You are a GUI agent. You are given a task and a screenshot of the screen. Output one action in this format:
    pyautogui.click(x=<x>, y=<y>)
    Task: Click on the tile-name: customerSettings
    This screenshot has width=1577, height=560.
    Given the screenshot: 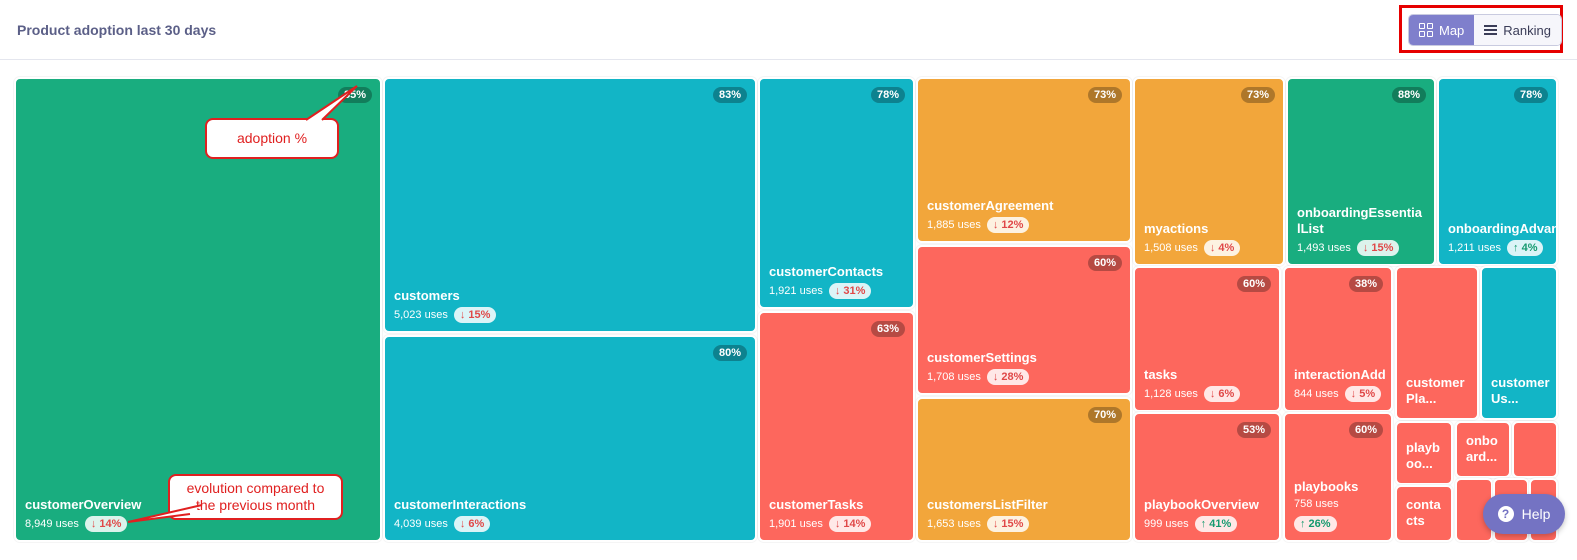 What is the action you would take?
    pyautogui.click(x=982, y=357)
    